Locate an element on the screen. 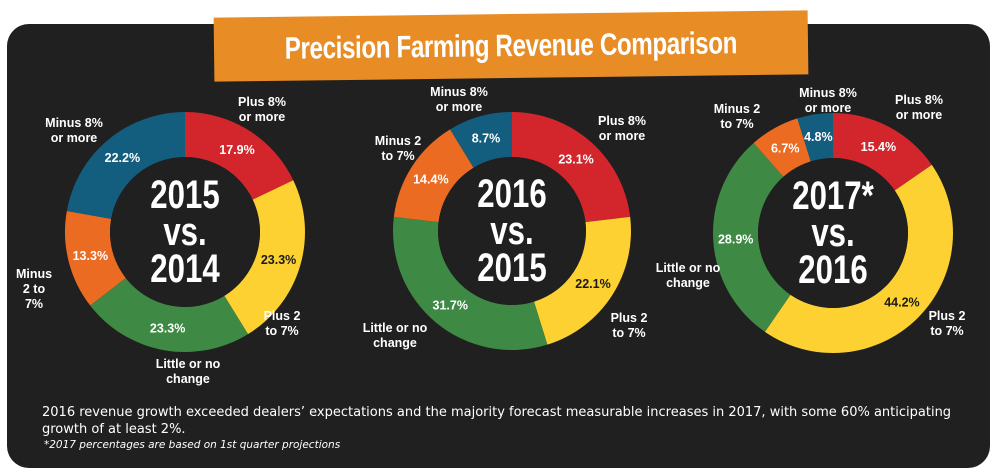  value-label-minus-2-7: 13.3% is located at coordinates (90, 256).